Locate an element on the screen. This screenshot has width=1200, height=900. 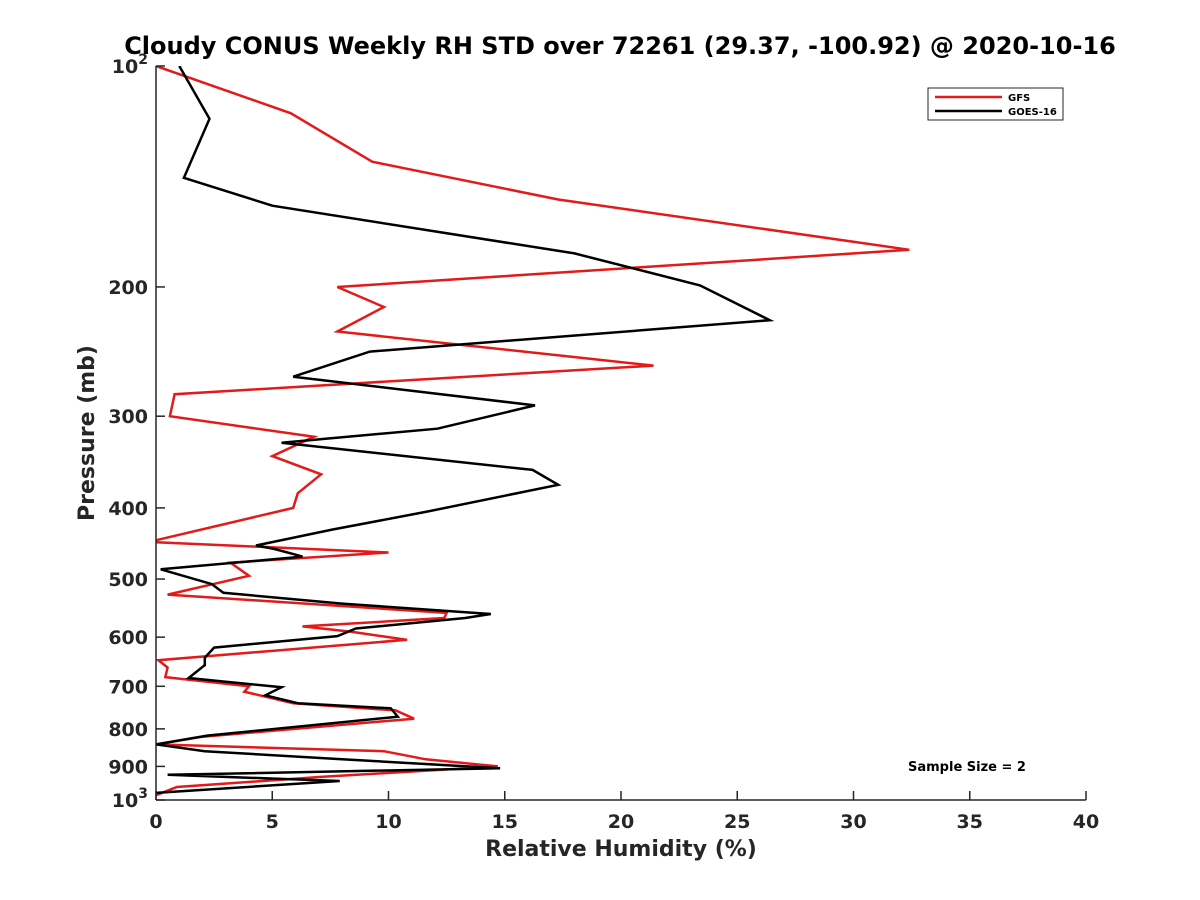
x-tick-label: 5 is located at coordinates (272, 822).